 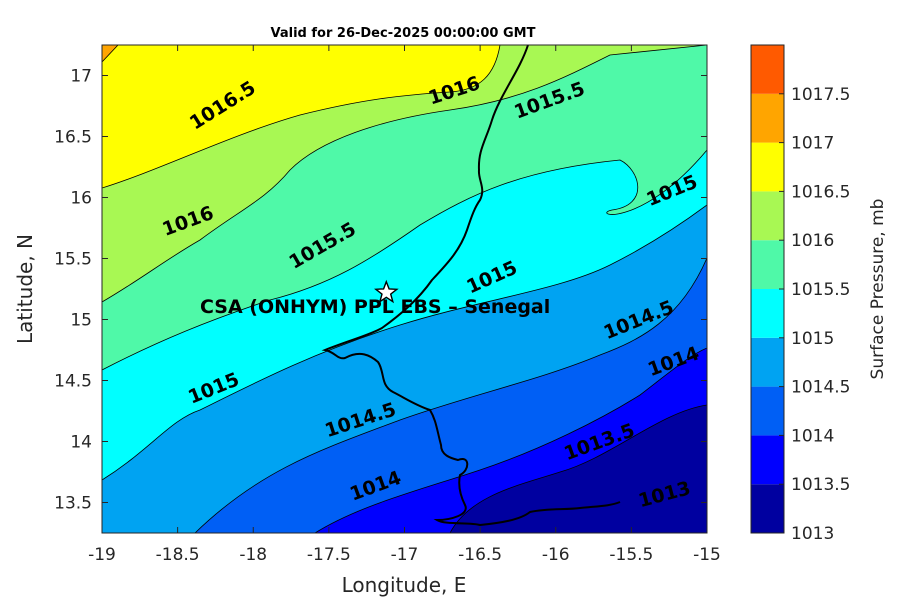 What do you see at coordinates (329, 555) in the screenshot?
I see `x-tick-label: -17.5` at bounding box center [329, 555].